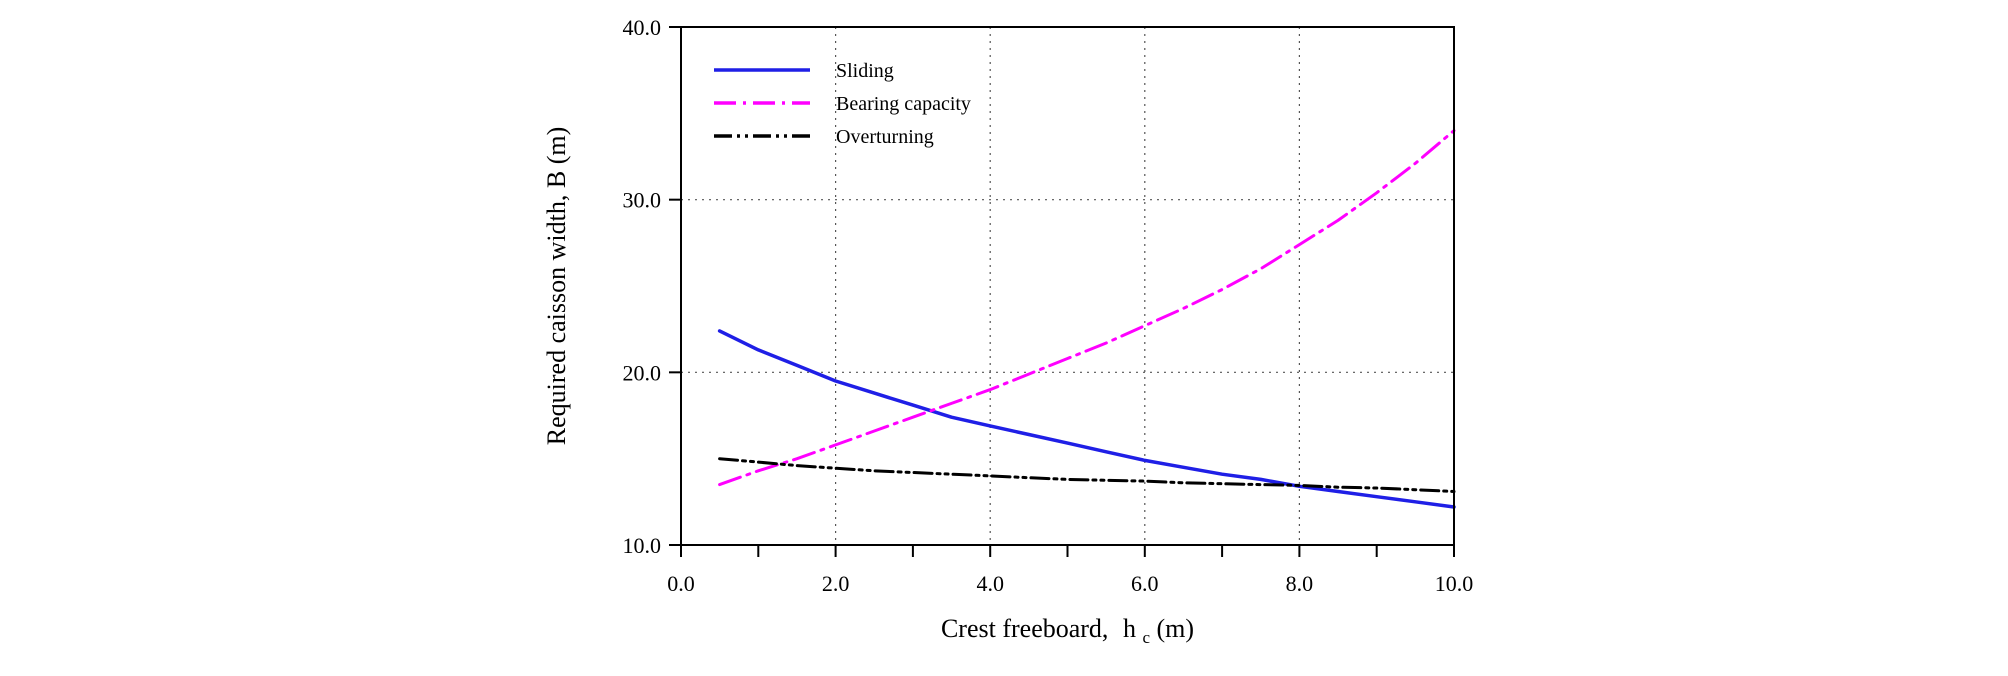 The height and width of the screenshot is (676, 2008). Describe the element at coordinates (1024, 628) in the screenshot. I see `x-axis-title-text: Crest freeboard,` at that location.